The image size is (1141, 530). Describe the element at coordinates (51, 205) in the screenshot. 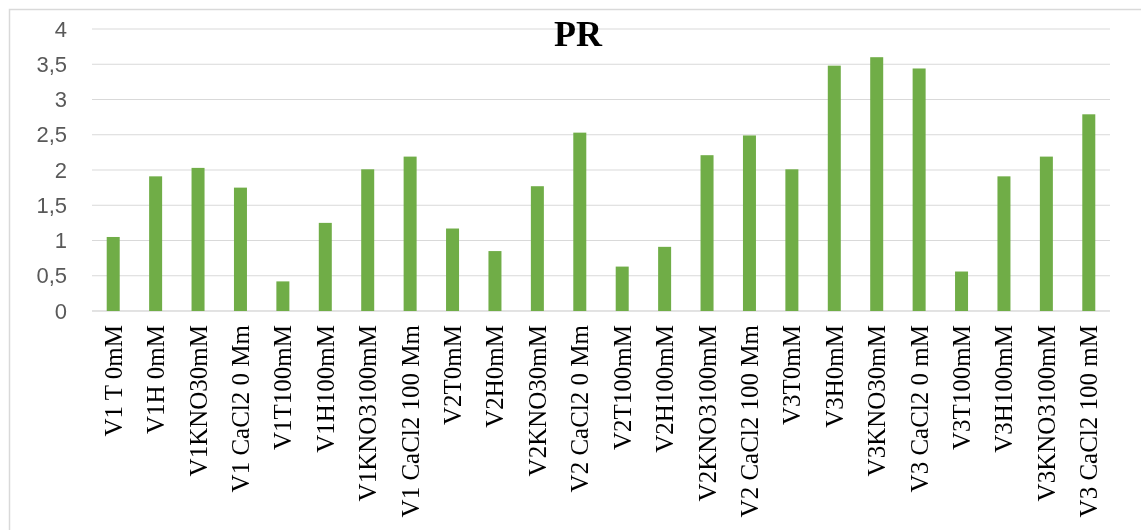

I see `y-tick-label: 1,5` at that location.